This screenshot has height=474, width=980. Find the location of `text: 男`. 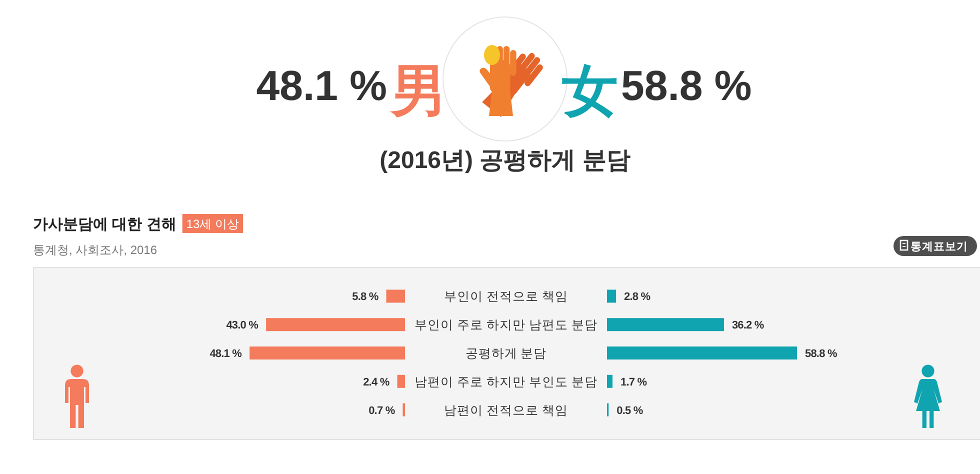

text: 男 is located at coordinates (418, 90).